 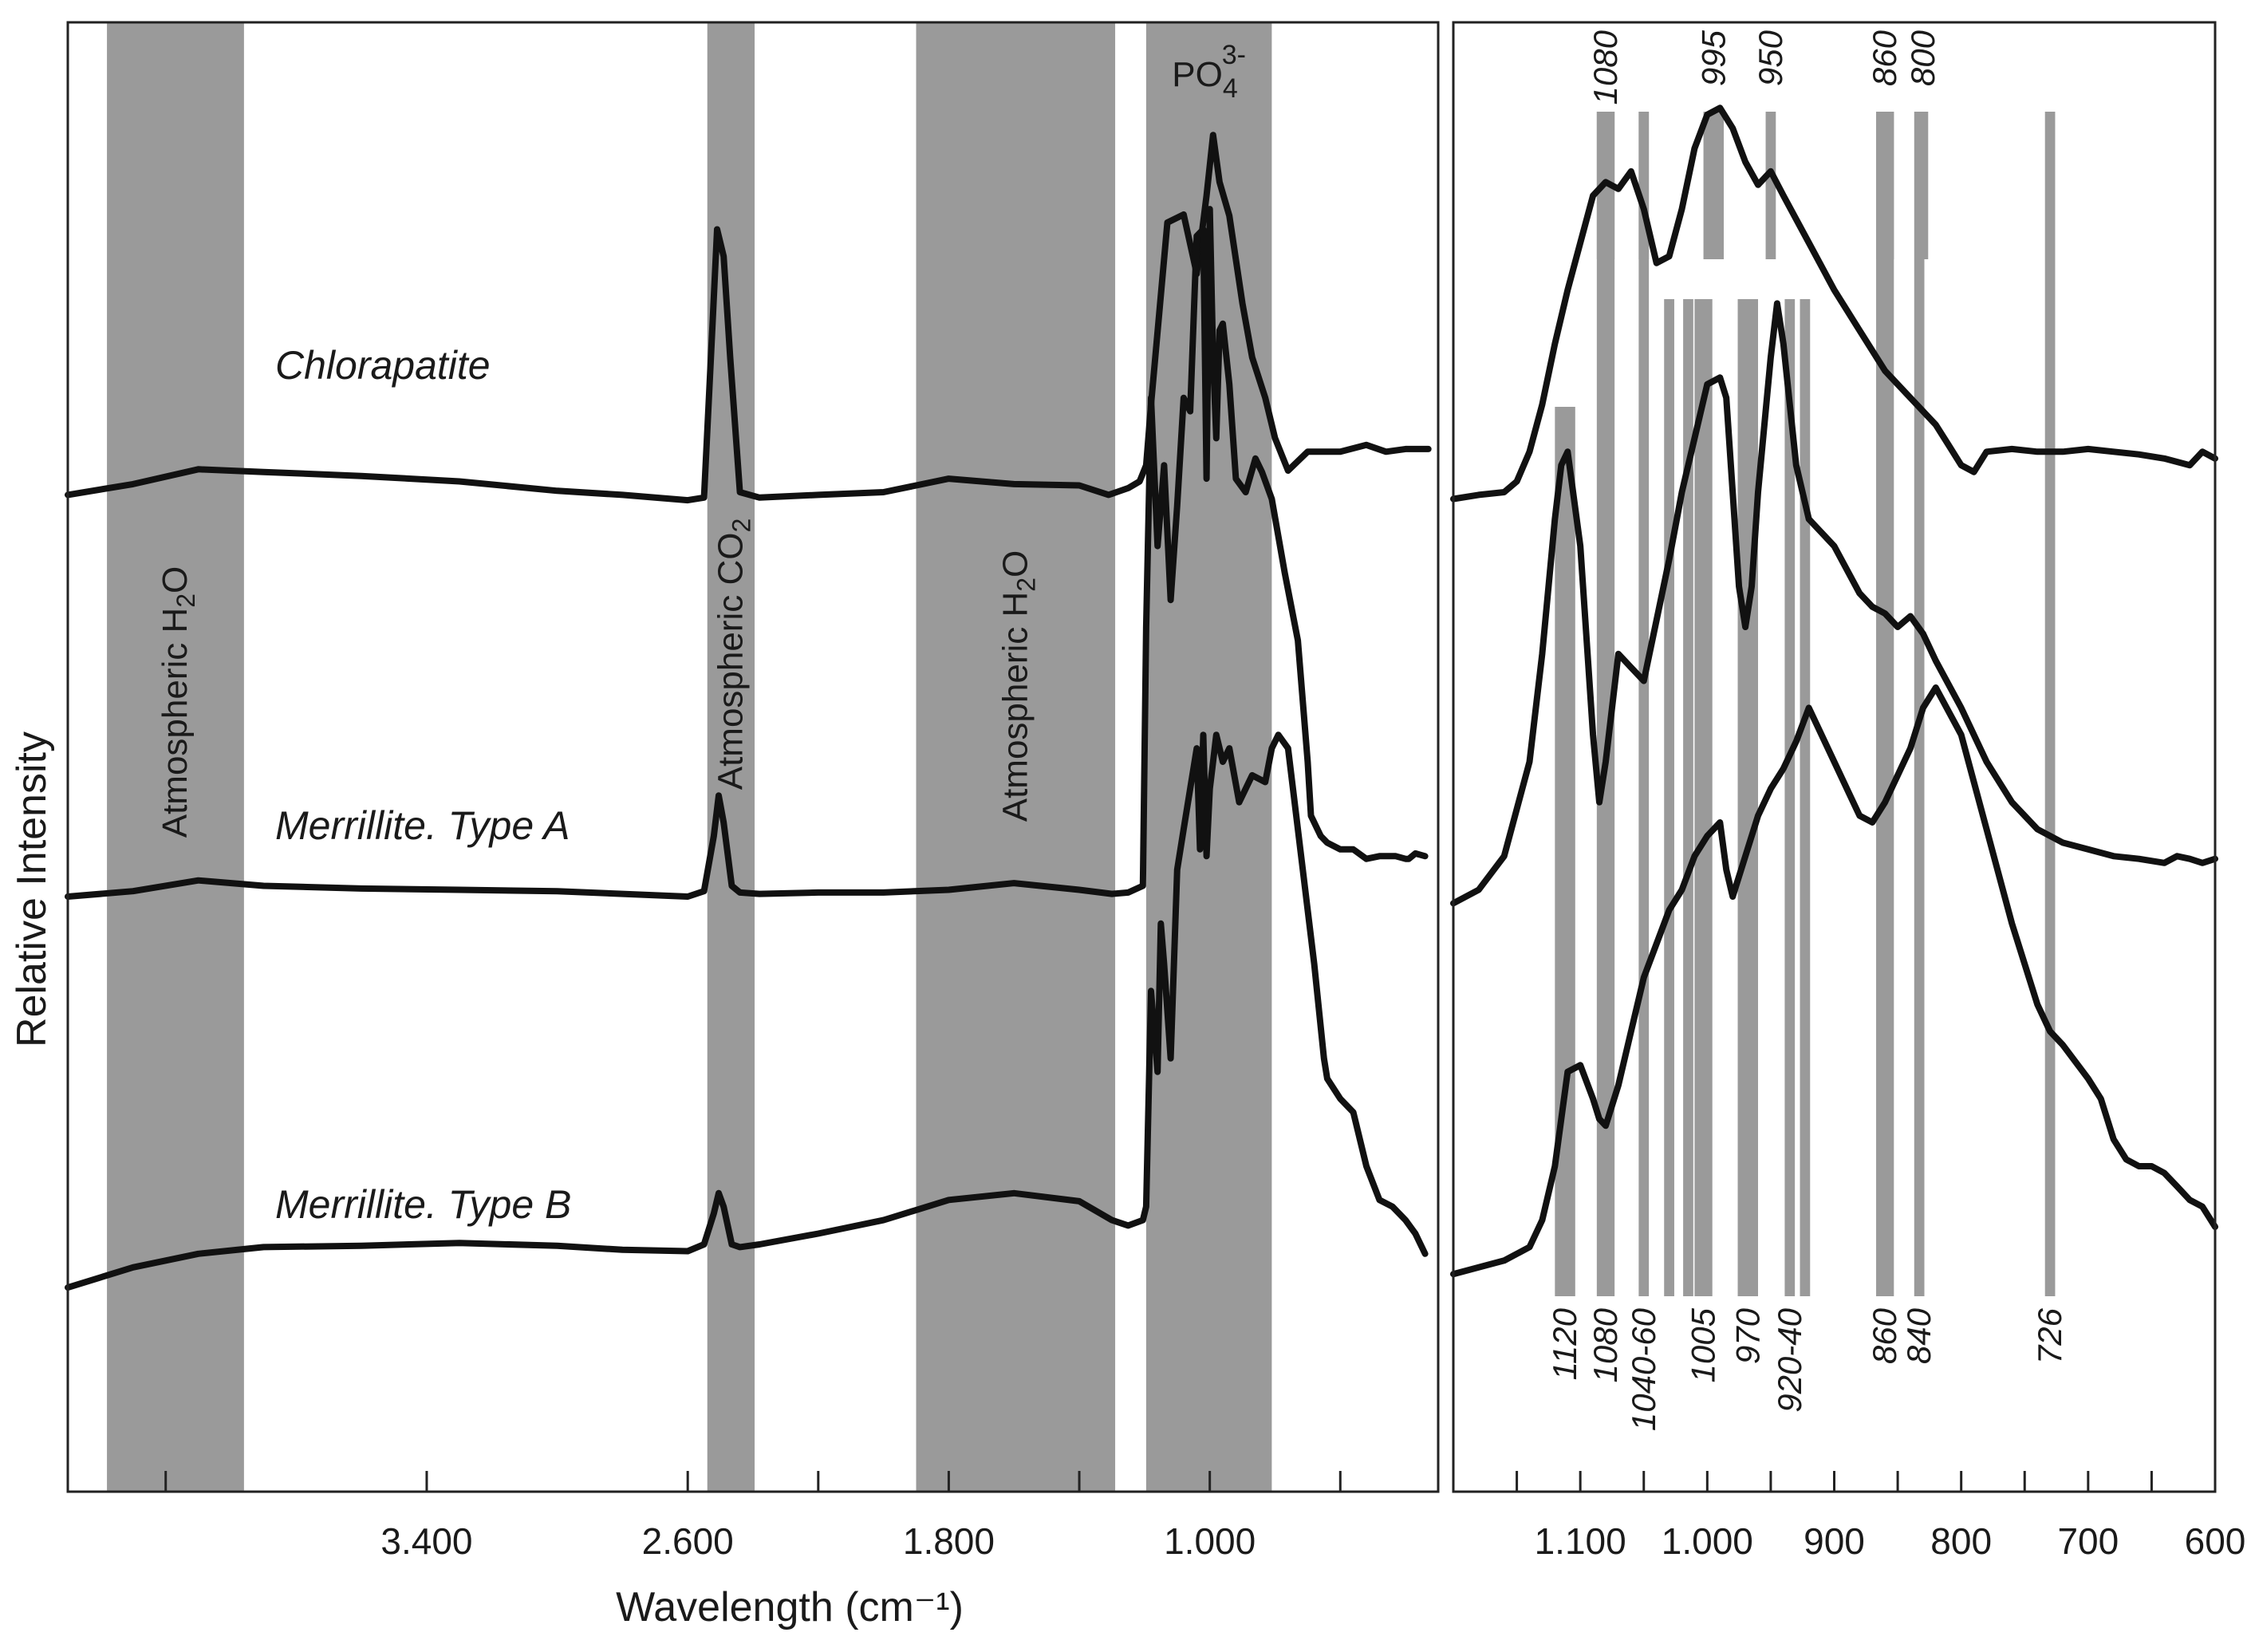 I want to click on right-ticks: 1.100 1.000 900 800 700 600, so click(x=1881, y=1516).